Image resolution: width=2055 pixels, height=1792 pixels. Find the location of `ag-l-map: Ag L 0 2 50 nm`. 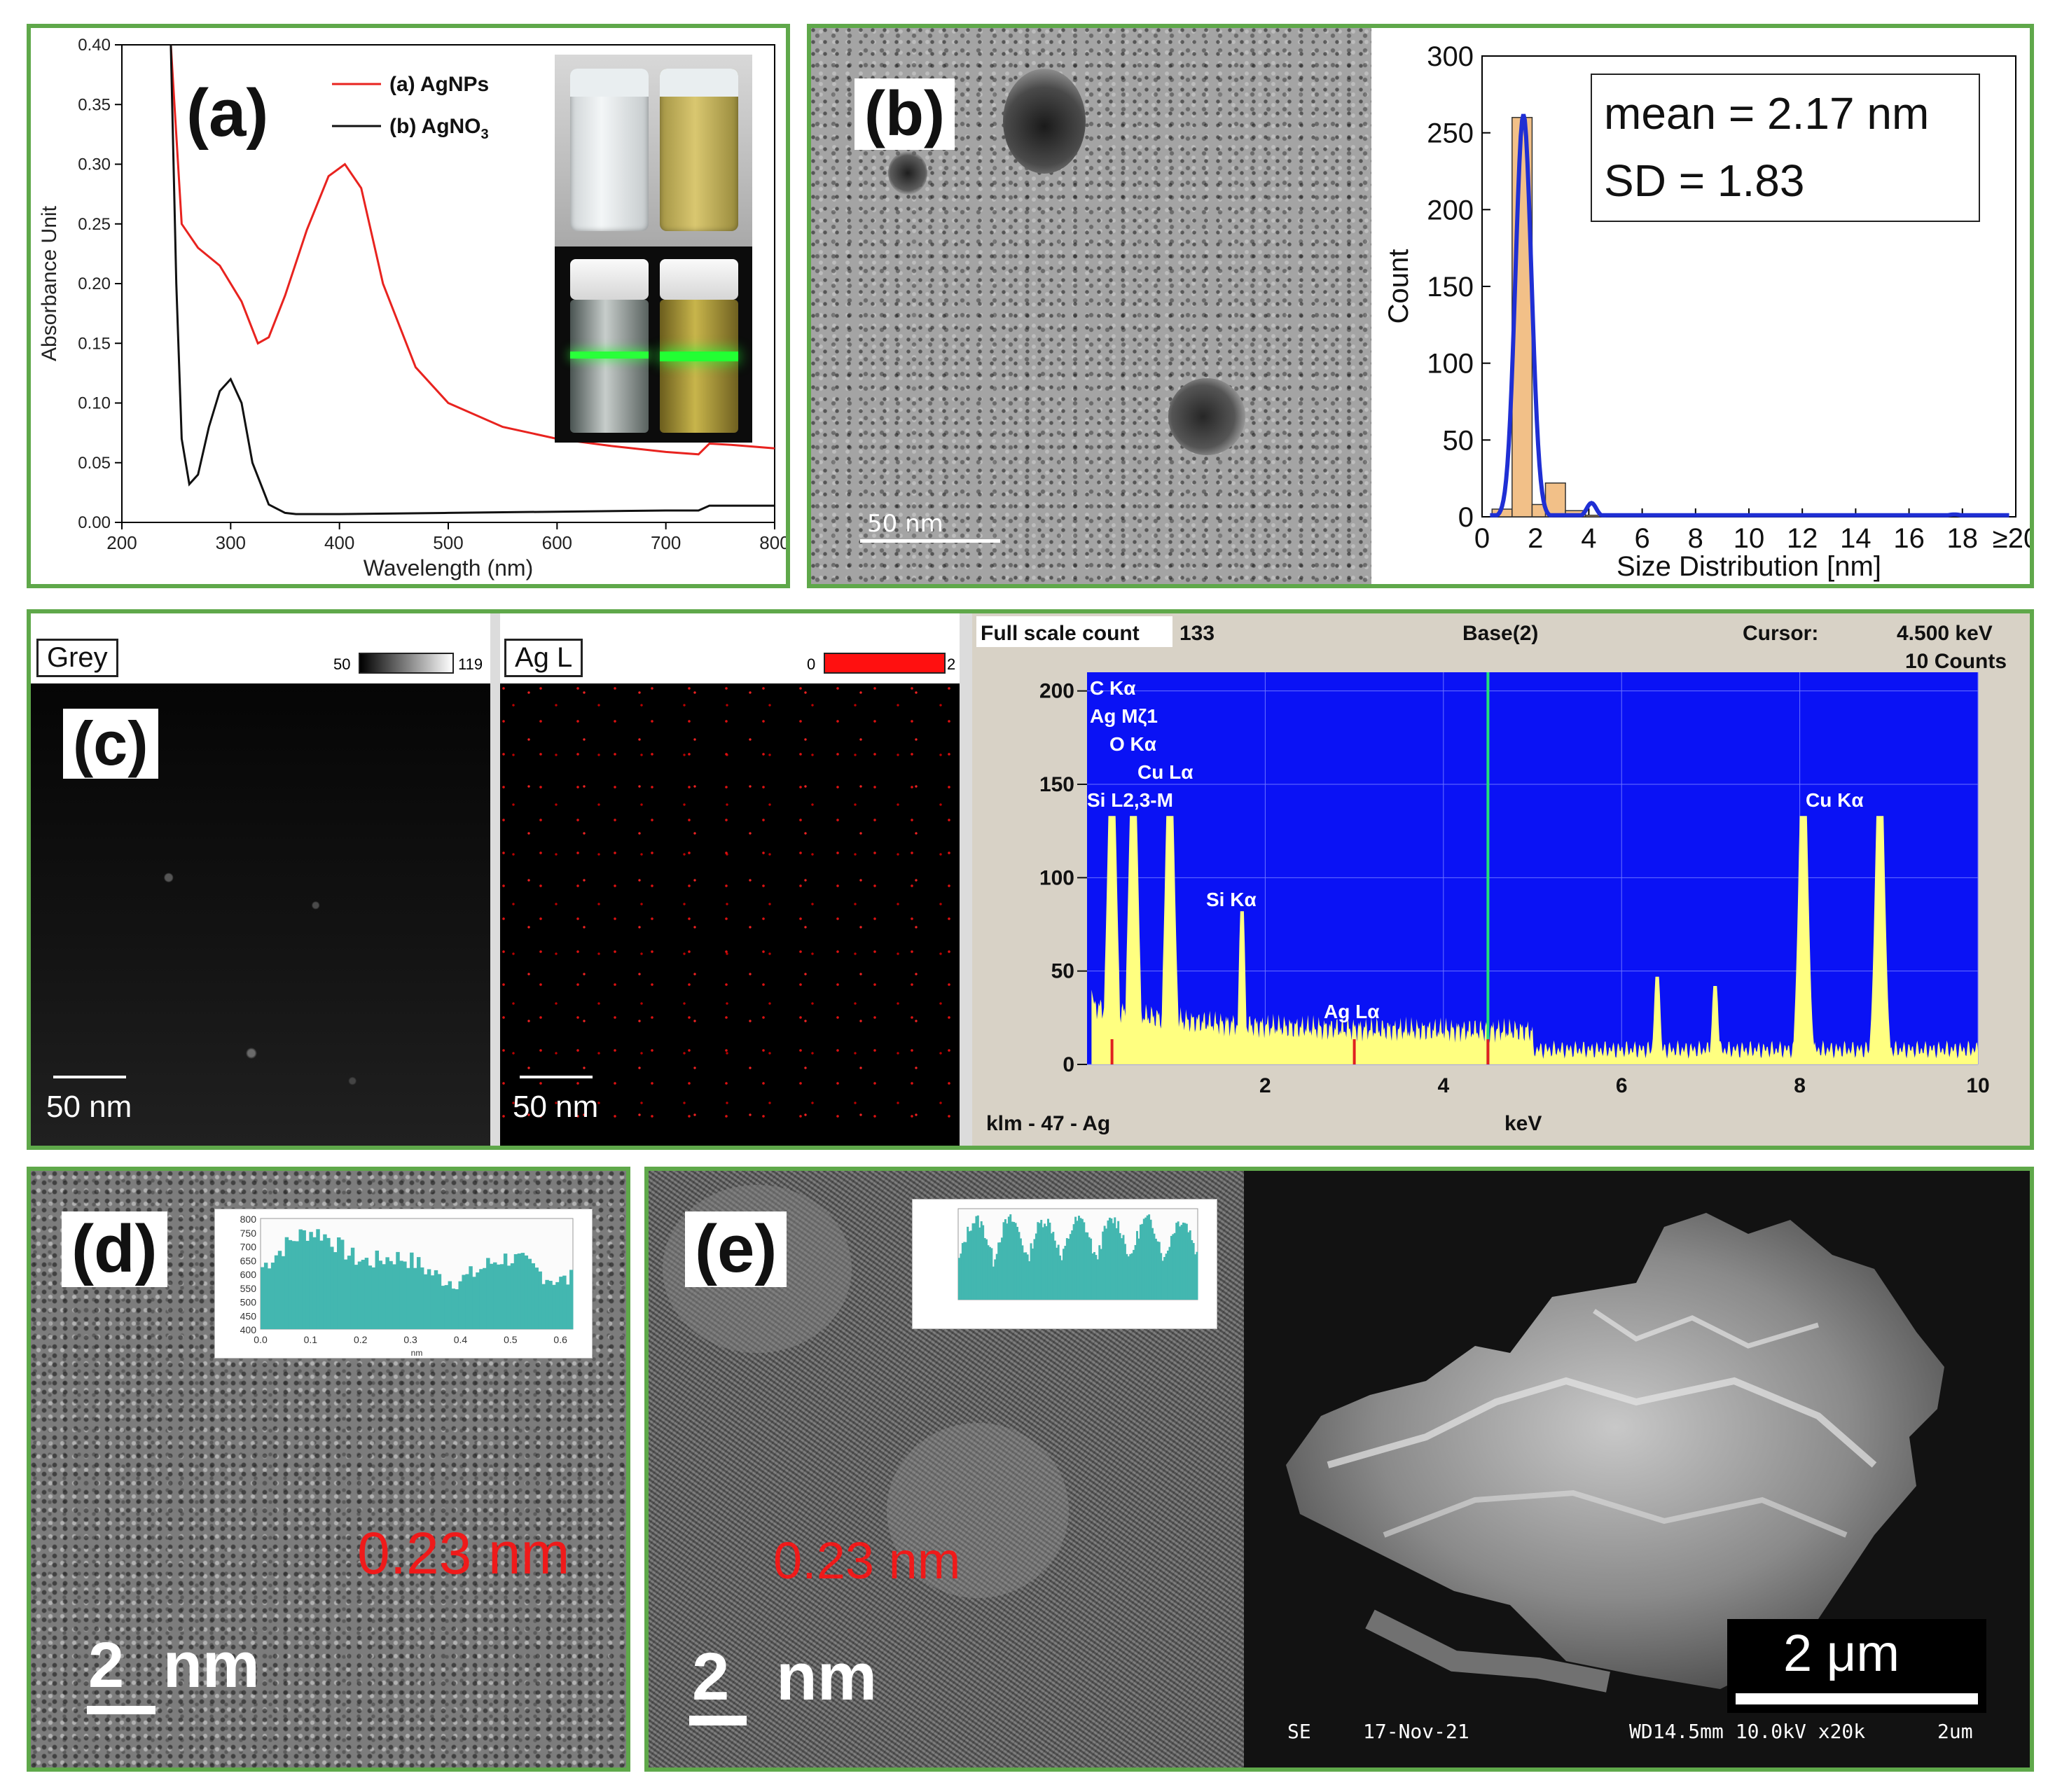

ag-l-map: Ag L 0 2 50 nm is located at coordinates (730, 879).